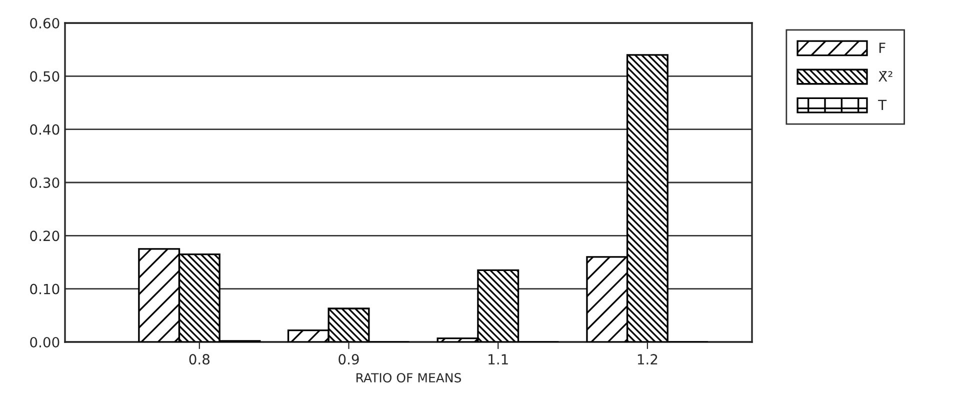 The image size is (962, 417). What do you see at coordinates (45, 76) in the screenshot?
I see `y-tick-label: 0.50` at bounding box center [45, 76].